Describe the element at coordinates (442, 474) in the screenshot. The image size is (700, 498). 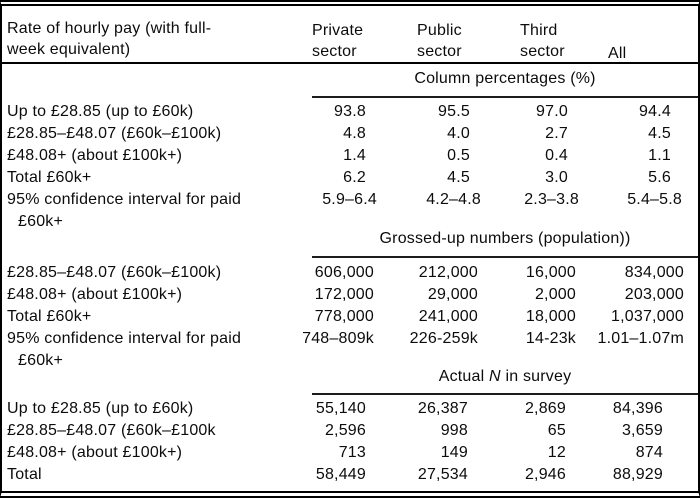
I see `cell-public: 27,534` at that location.